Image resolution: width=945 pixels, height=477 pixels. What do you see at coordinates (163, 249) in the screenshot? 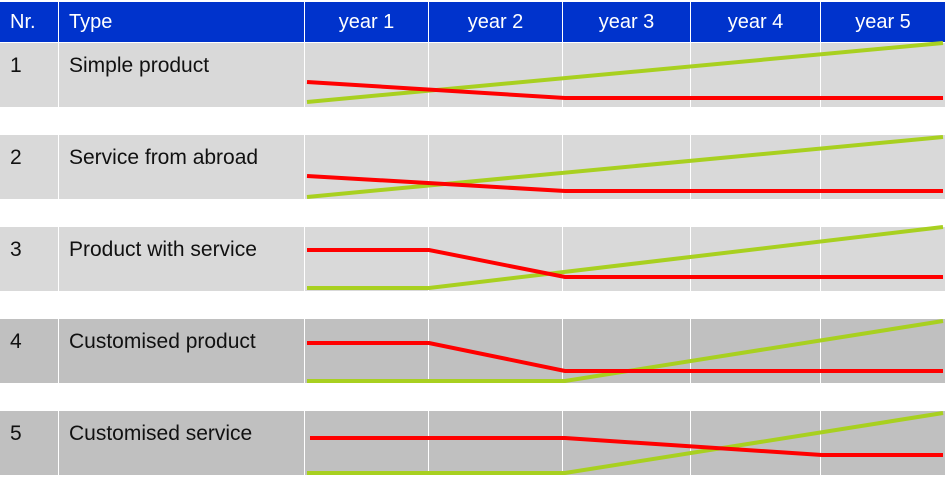
I see `row-3-type-label: Product with service` at bounding box center [163, 249].